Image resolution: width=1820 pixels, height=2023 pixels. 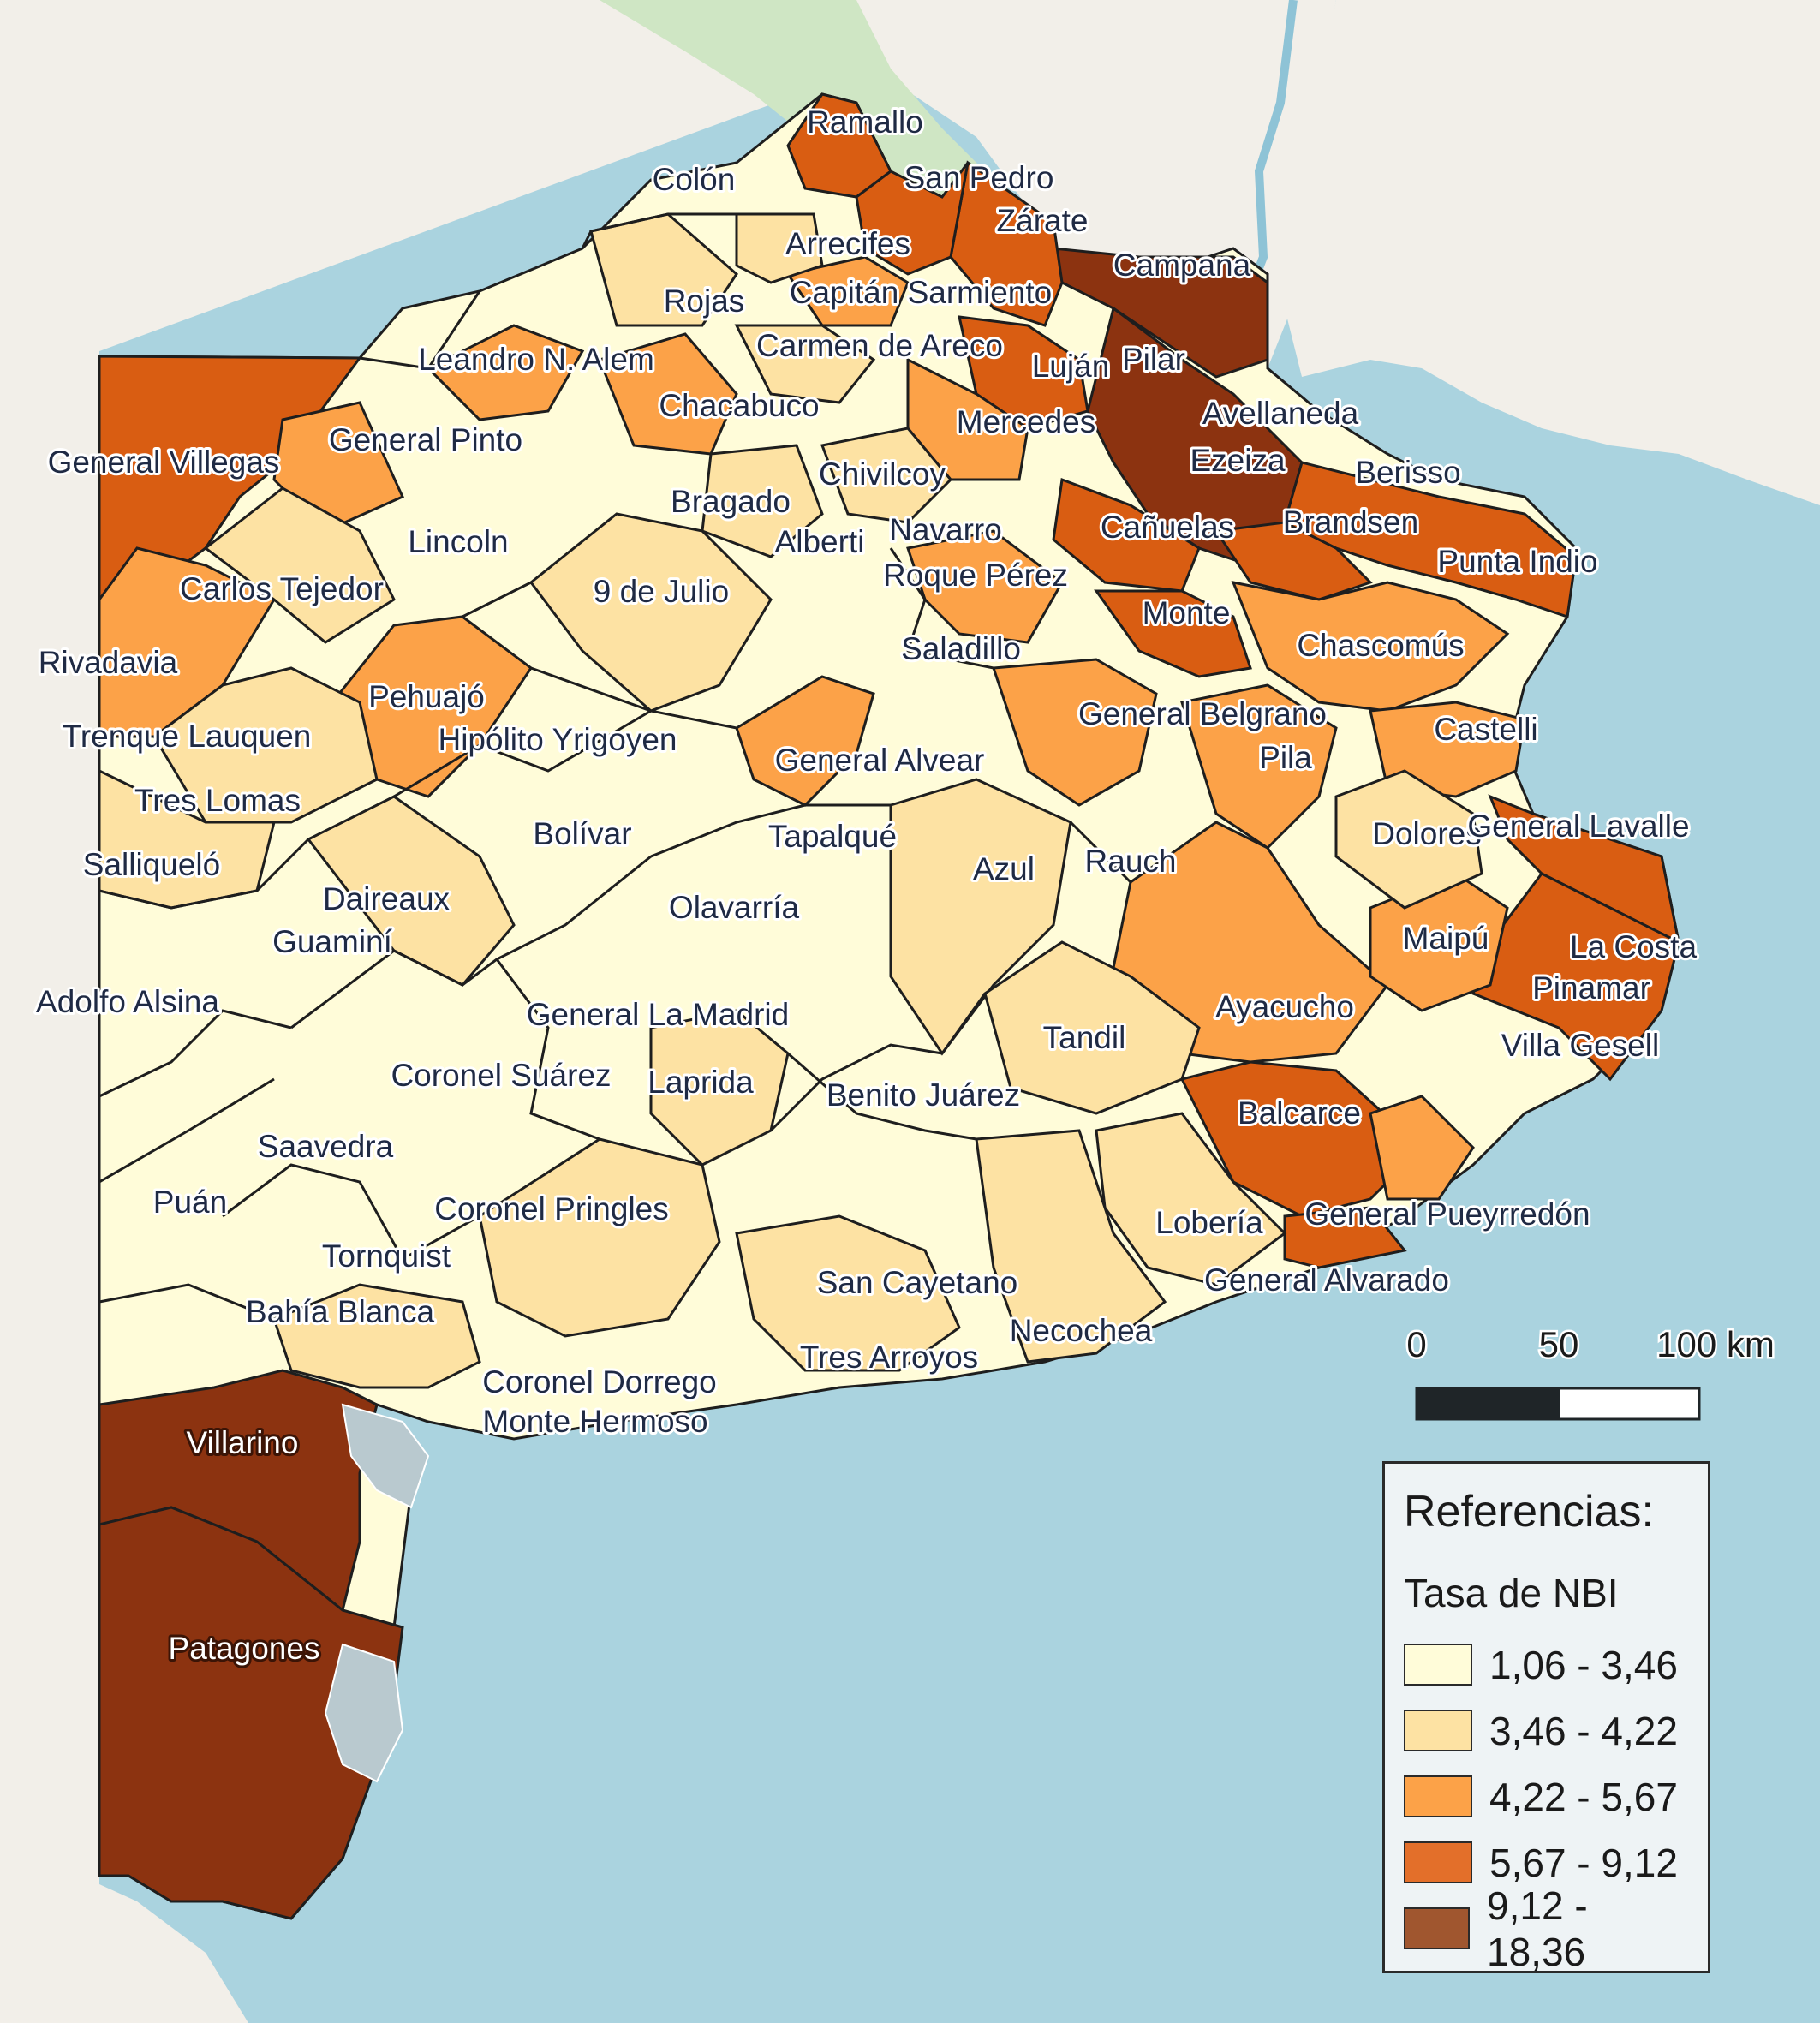 I want to click on partido-label: Luján, so click(x=1071, y=366).